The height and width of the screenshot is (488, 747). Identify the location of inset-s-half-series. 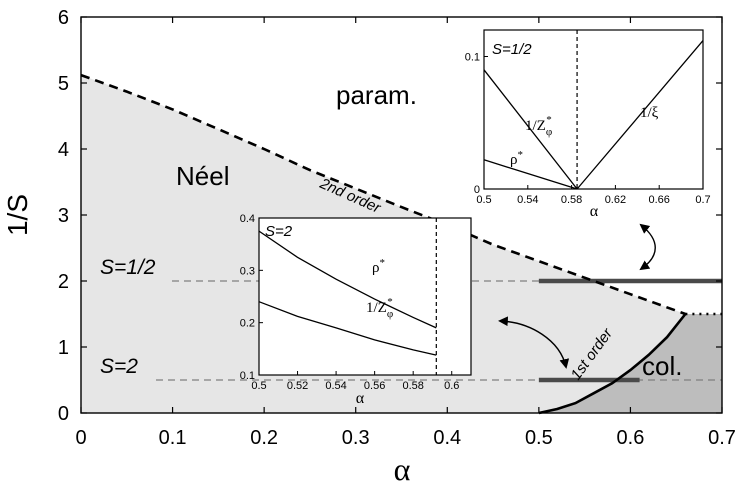
(593, 115).